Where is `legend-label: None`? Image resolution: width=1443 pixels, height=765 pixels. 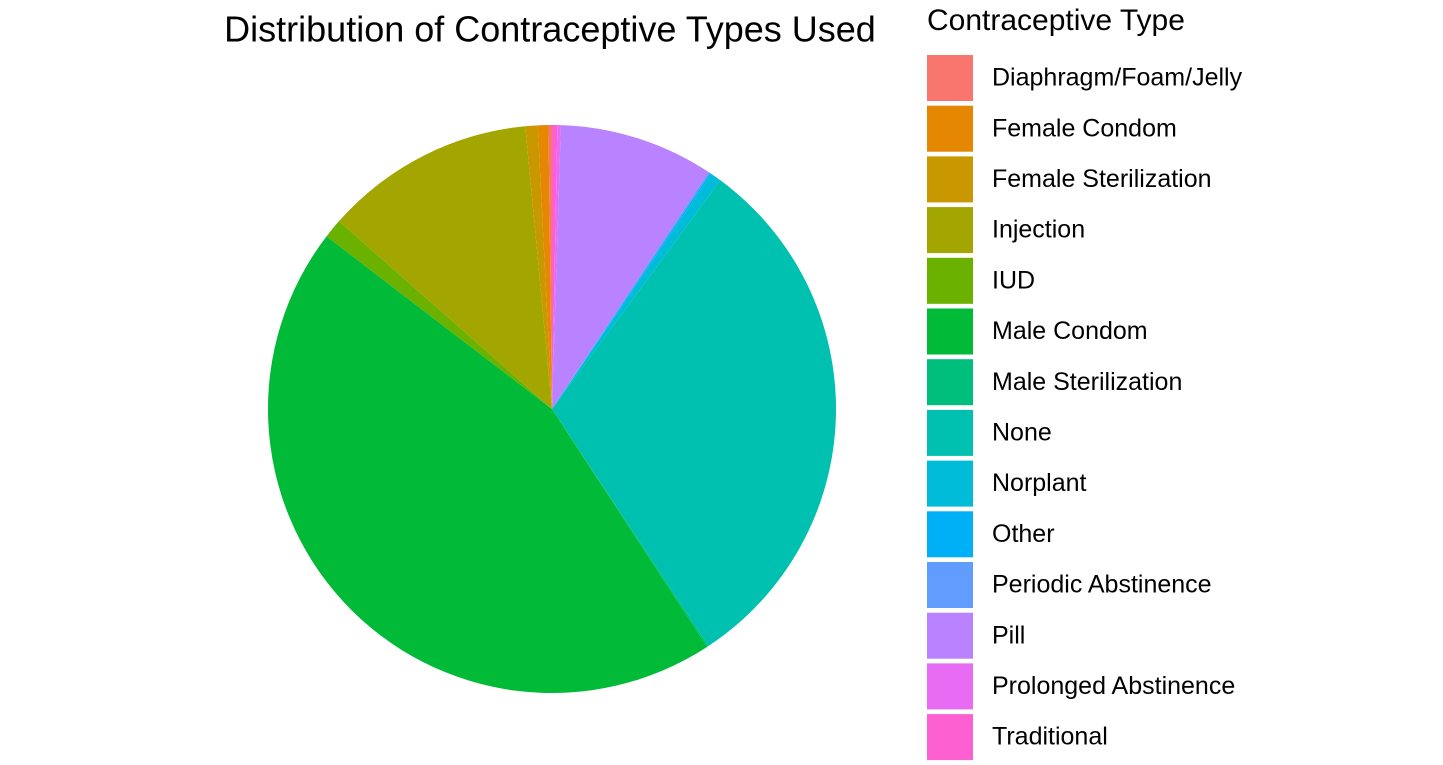
legend-label: None is located at coordinates (1022, 433).